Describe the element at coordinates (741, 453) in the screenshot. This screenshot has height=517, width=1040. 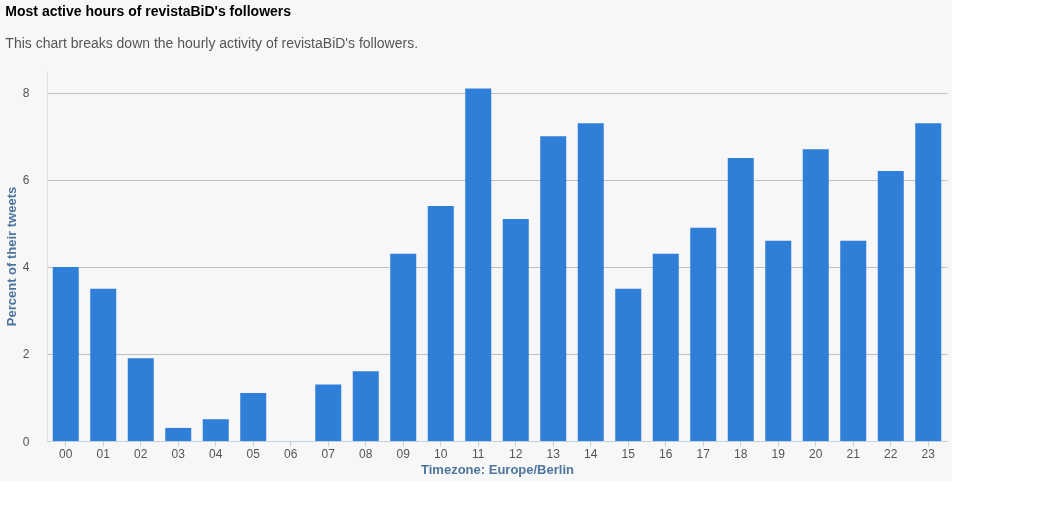
I see `x-tick-label: 18` at that location.